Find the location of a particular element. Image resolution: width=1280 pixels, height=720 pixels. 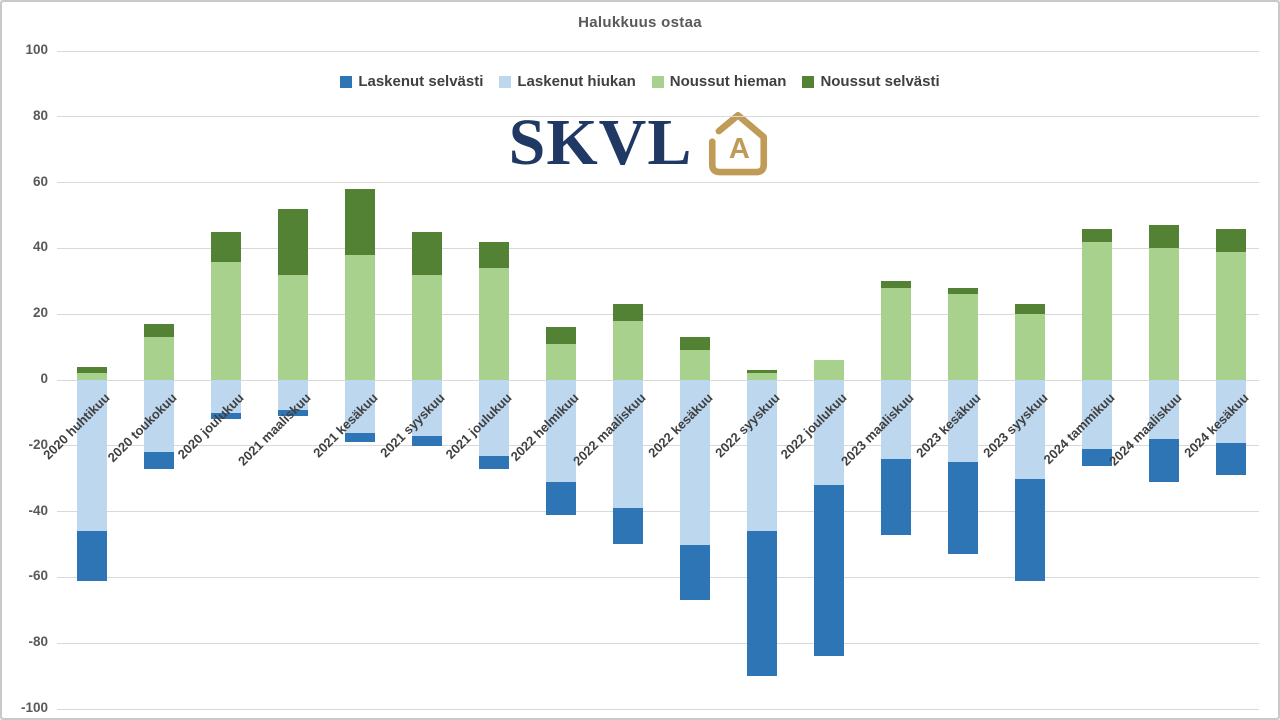

skvl-logo: SKVL A is located at coordinates (640, 143).